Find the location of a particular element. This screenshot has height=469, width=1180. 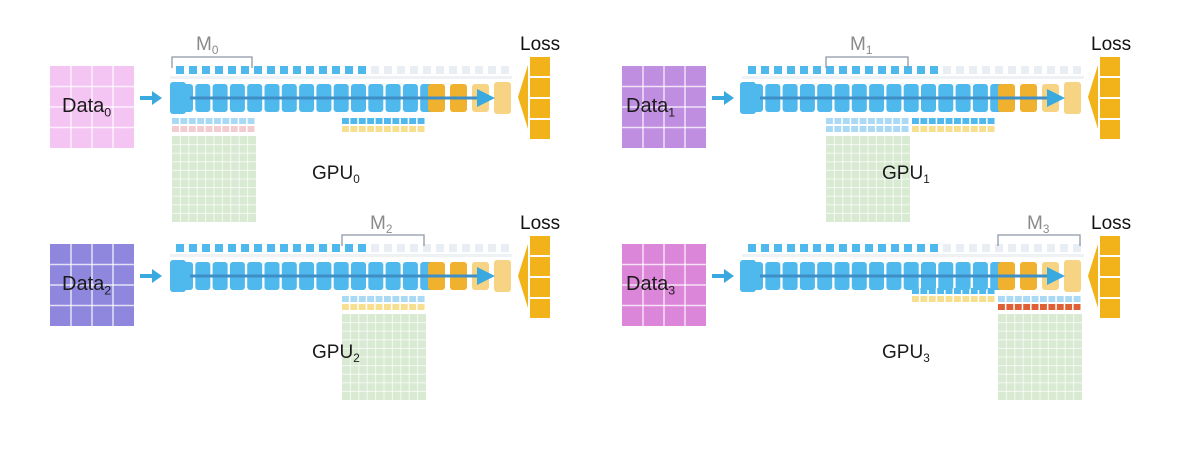

data-label-2: Data2 is located at coordinates (87, 285).